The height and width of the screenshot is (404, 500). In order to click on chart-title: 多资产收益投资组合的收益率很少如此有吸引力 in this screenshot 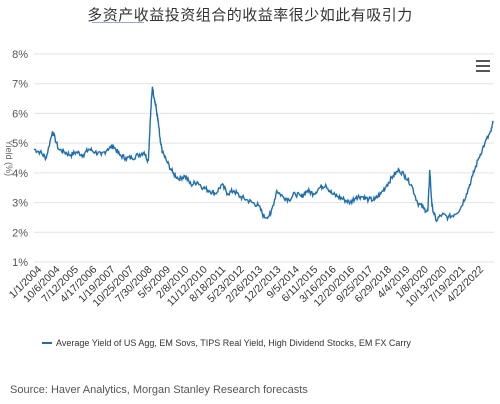, I will do `click(250, 15)`.